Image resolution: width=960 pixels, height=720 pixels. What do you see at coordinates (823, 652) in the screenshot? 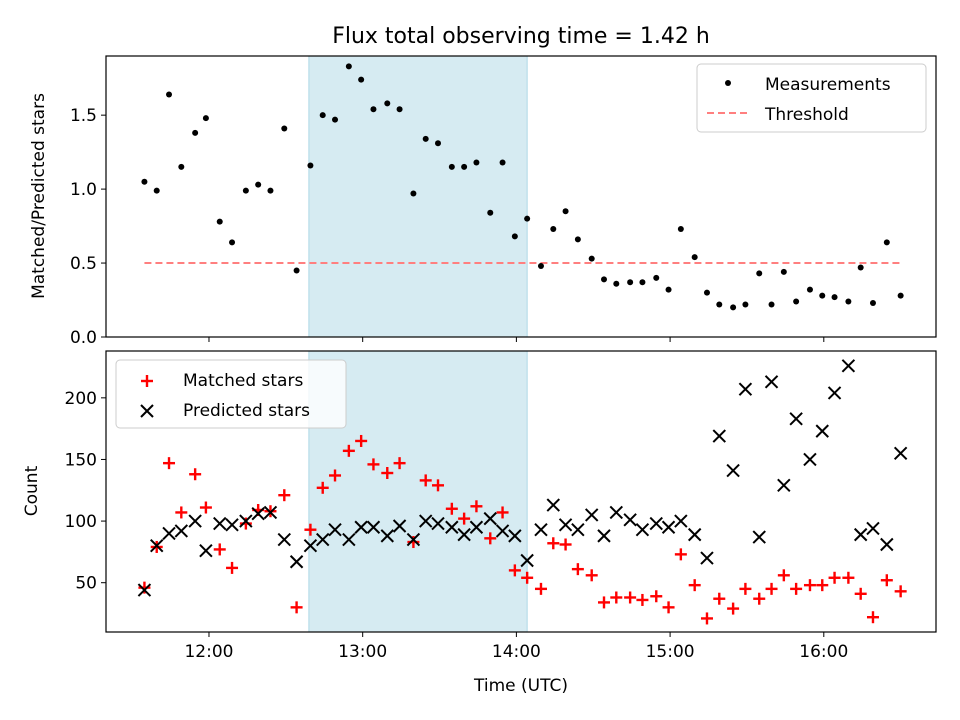
I see `x-tick-label: 16:00` at bounding box center [823, 652].